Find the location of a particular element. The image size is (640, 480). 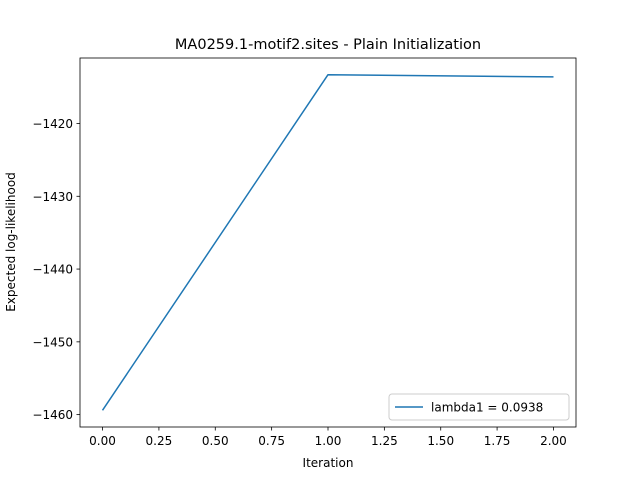

legend-label: lambda1 = 0.0938 is located at coordinates (487, 408).